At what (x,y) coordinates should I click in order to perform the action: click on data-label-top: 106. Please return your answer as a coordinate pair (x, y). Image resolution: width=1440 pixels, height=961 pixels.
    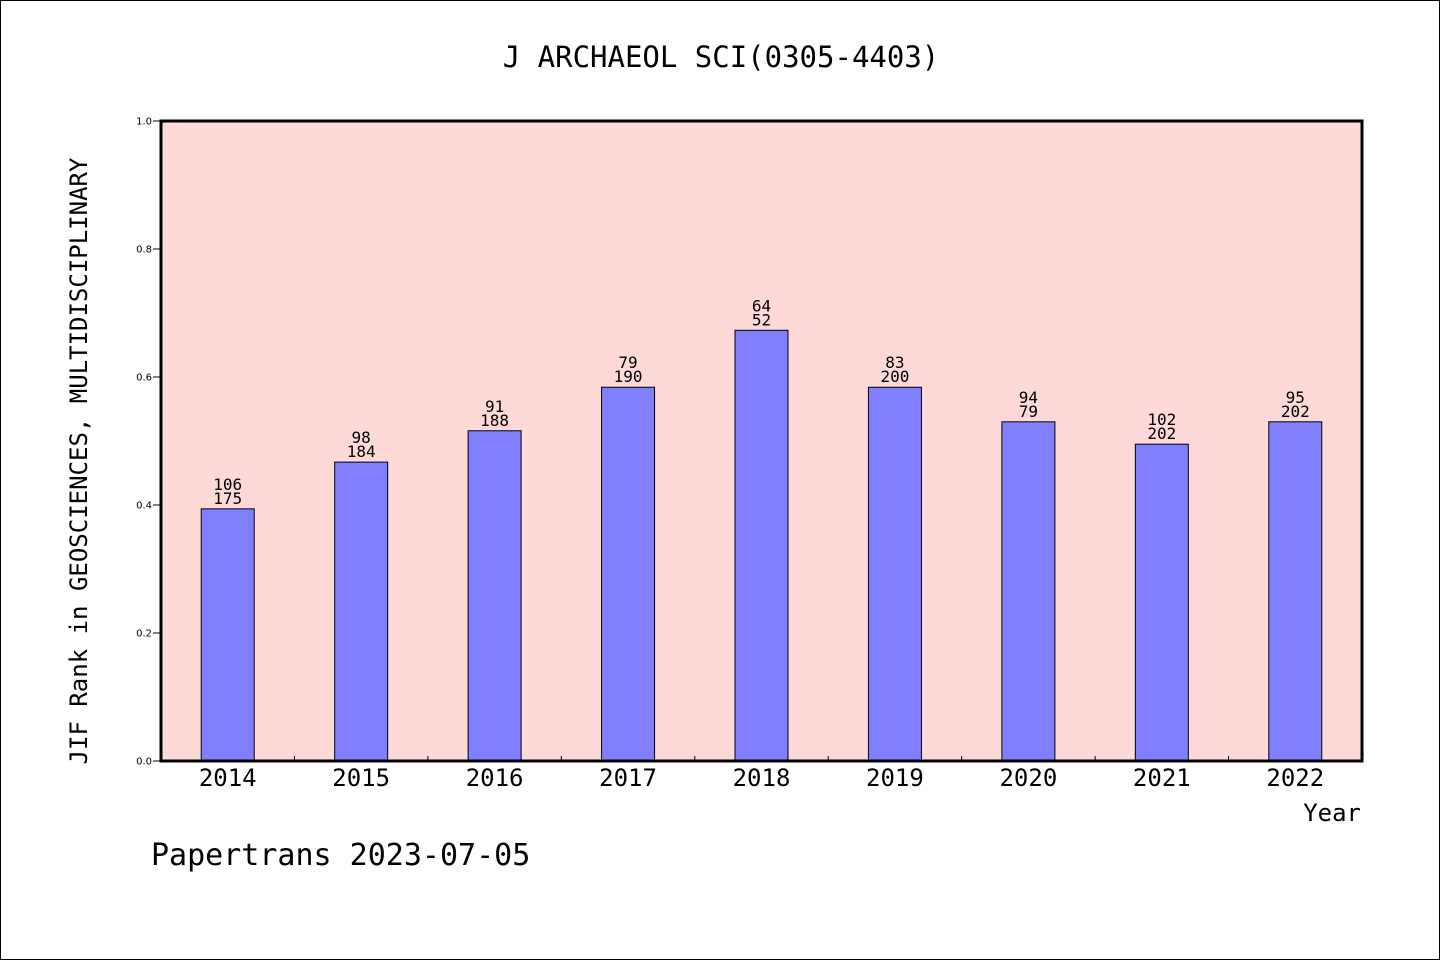
    Looking at the image, I should click on (227, 484).